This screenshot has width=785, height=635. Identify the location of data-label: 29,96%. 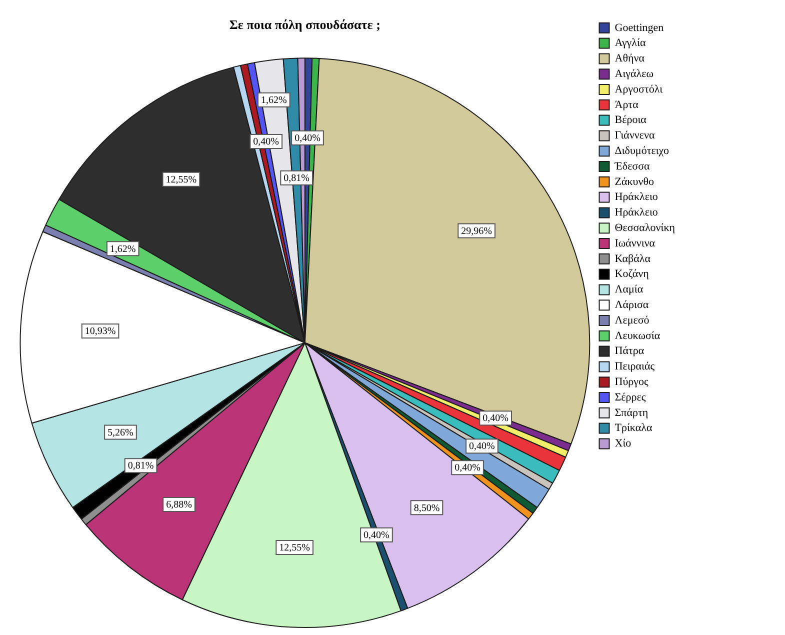
(476, 231).